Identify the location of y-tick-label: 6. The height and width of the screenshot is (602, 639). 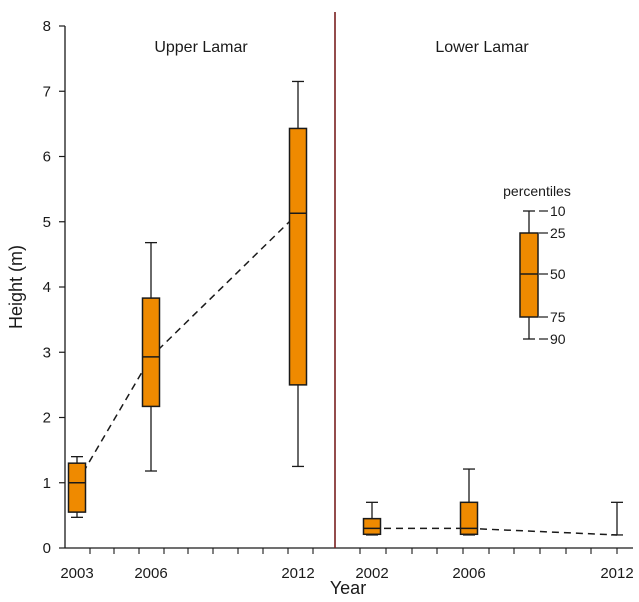
(47, 157).